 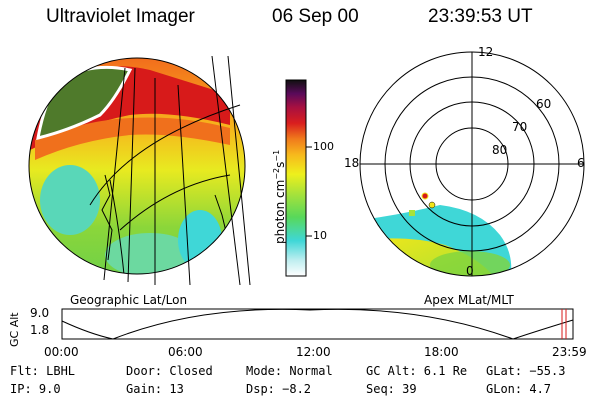 I want to click on colorbar-label-100: 100, so click(x=323, y=146).